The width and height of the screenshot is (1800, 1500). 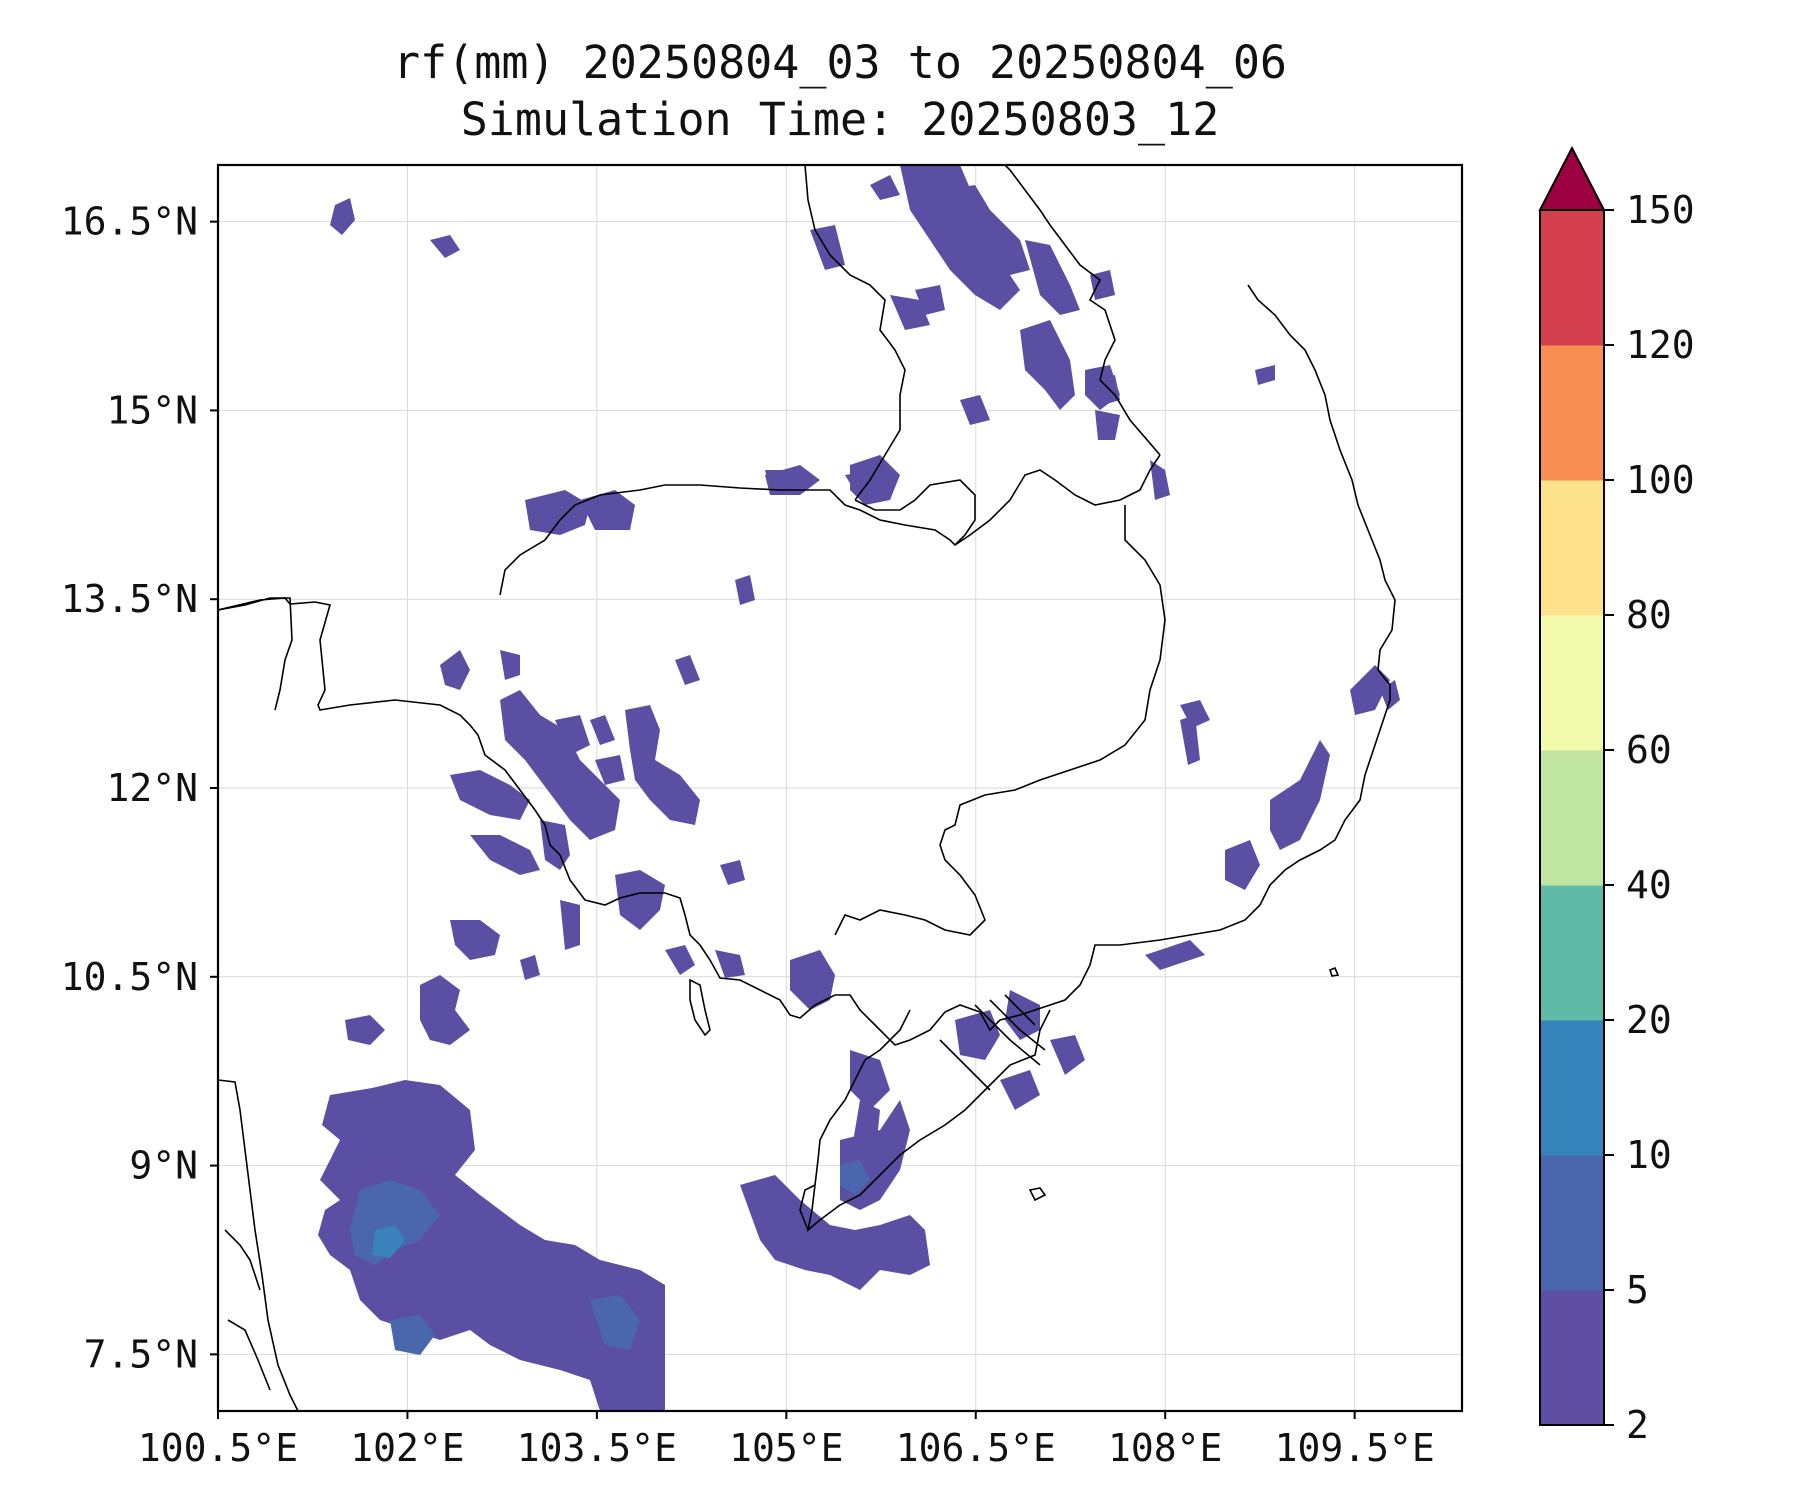 What do you see at coordinates (700, 1007) in the screenshot?
I see `coastline-phuquoc` at bounding box center [700, 1007].